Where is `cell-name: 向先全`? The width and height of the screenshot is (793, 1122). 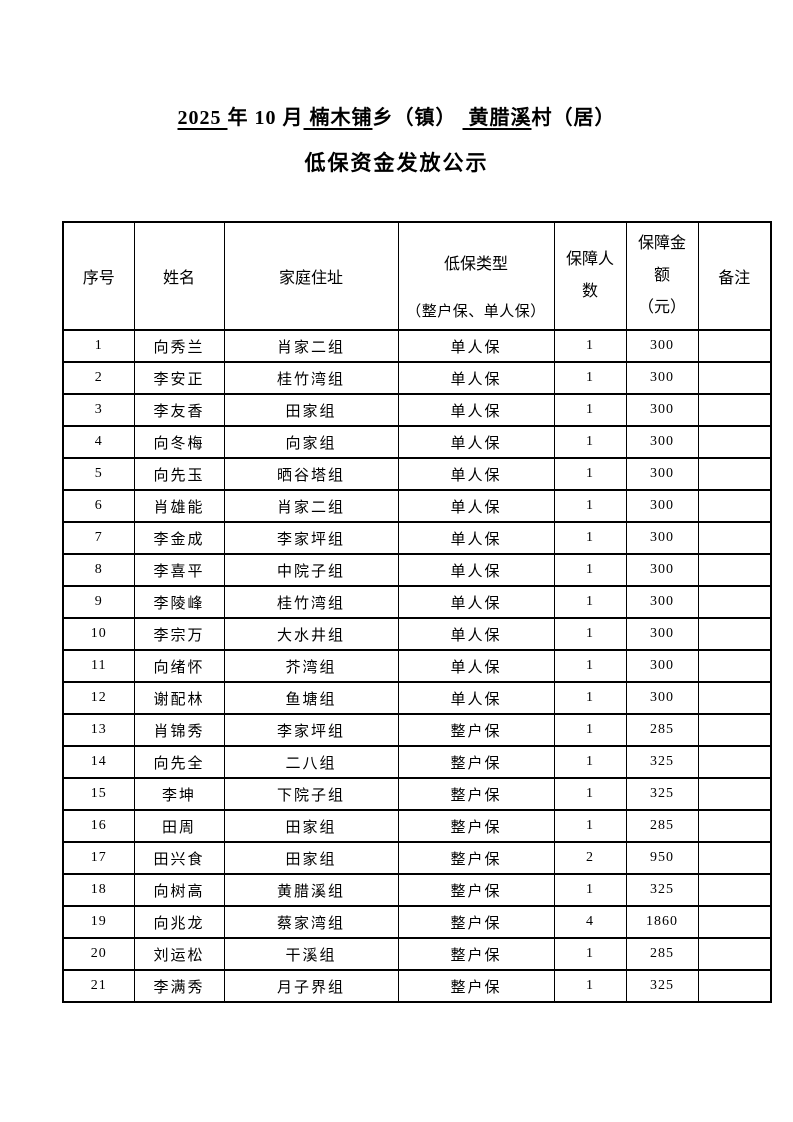 cell-name: 向先全 is located at coordinates (179, 762).